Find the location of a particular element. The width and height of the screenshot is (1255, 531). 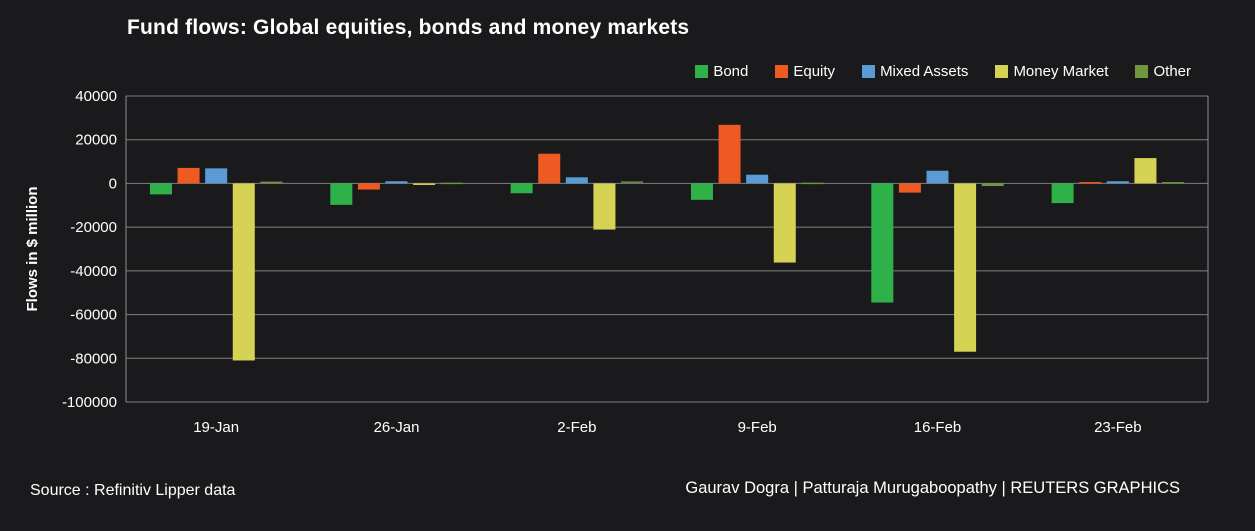

legend-item-mixed-assets: Mixed Assets is located at coordinates (915, 71).